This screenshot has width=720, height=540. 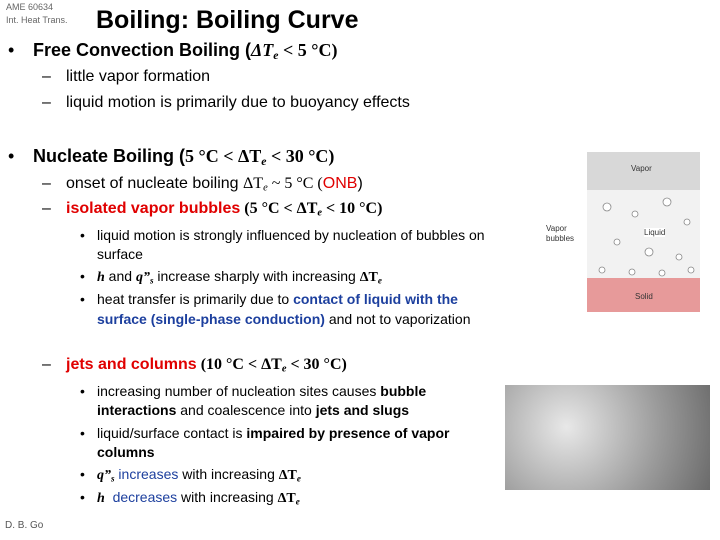 I want to click on footer: D. B. Go, so click(x=24, y=525).